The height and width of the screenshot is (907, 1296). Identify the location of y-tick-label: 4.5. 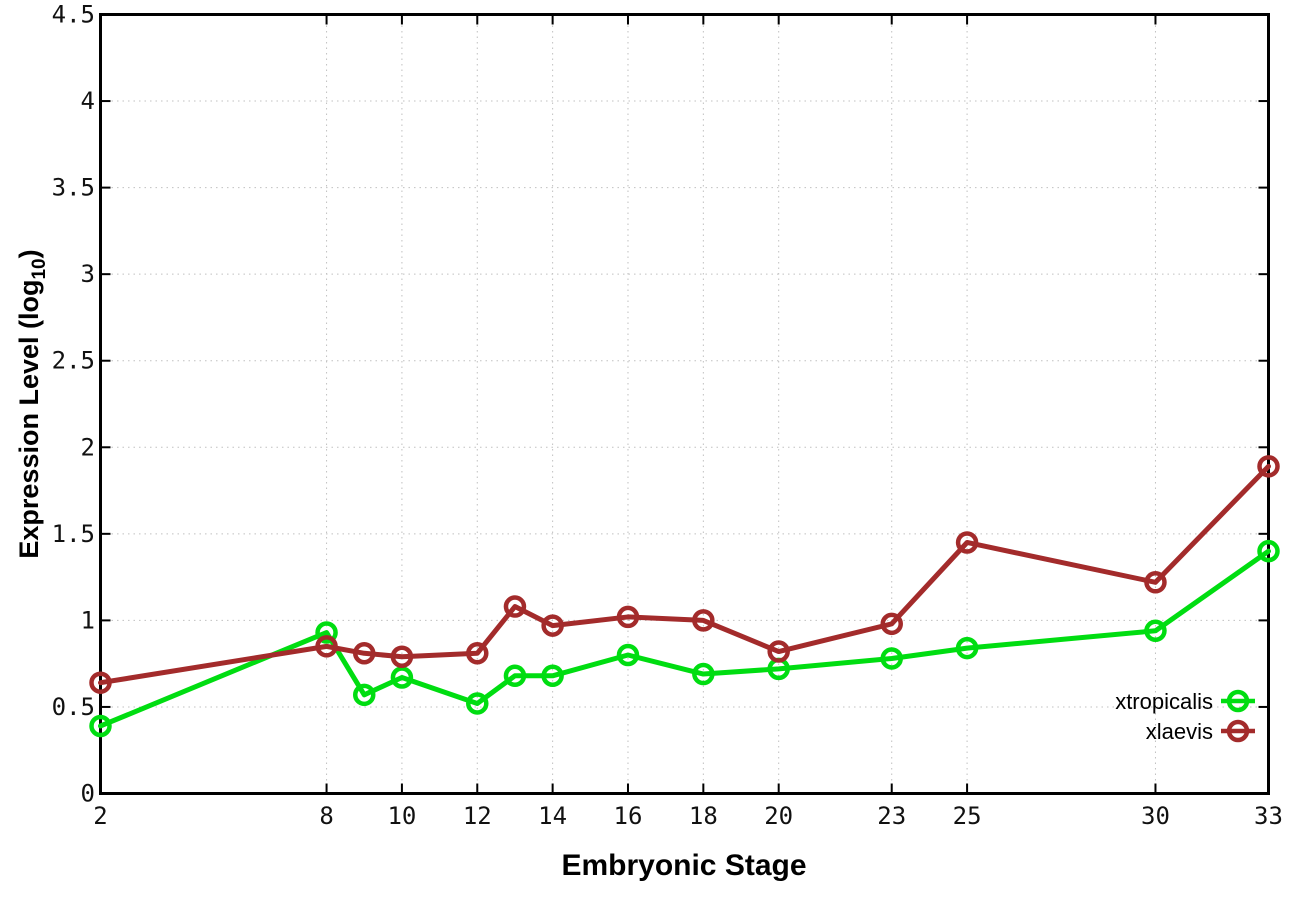
(73, 15).